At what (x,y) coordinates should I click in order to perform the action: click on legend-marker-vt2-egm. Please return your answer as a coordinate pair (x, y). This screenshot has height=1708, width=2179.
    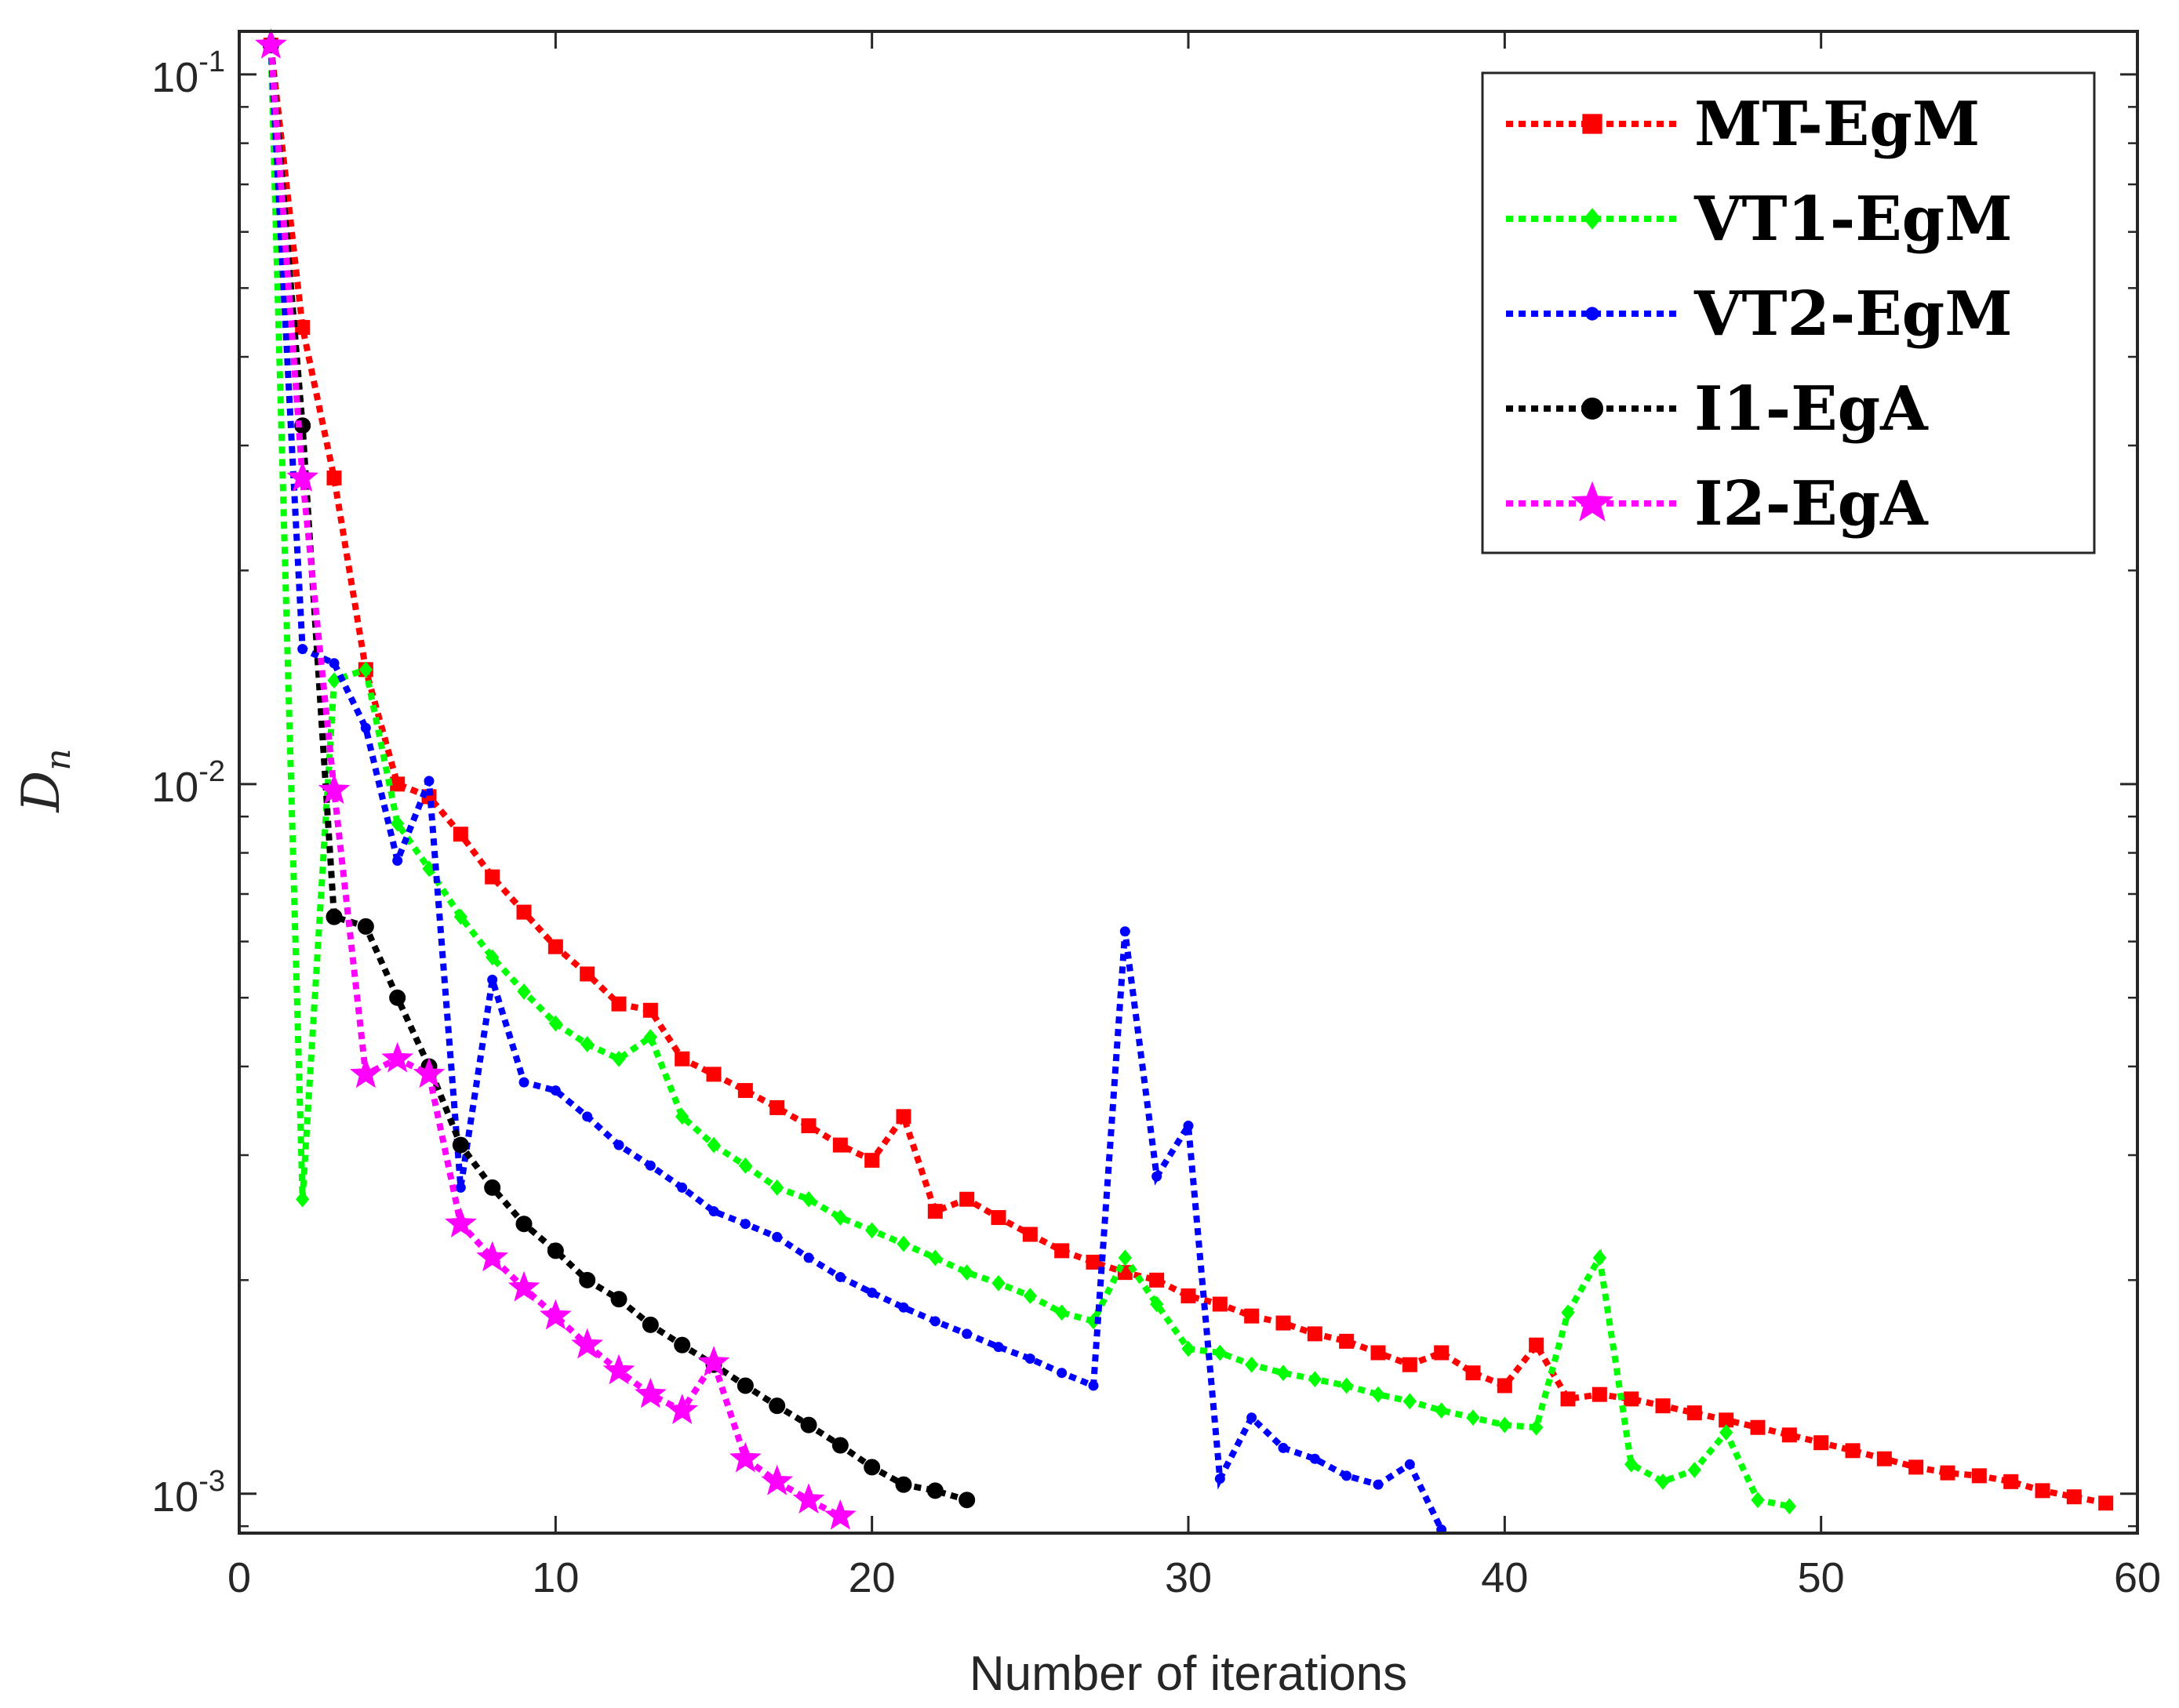
    Looking at the image, I should click on (1592, 314).